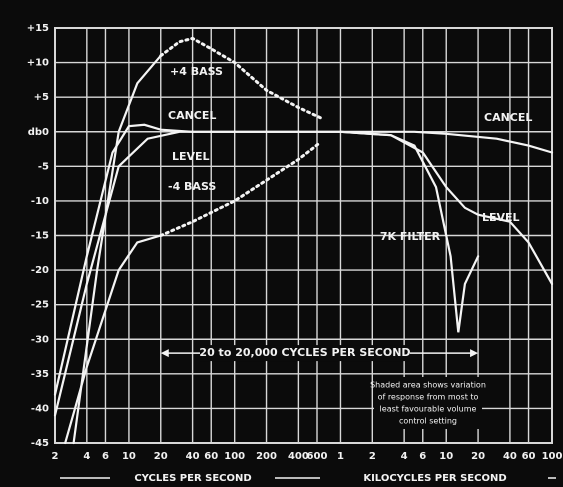 The height and width of the screenshot is (487, 563). Describe the element at coordinates (317, 456) in the screenshot. I see `x-tick-label: 600` at that location.